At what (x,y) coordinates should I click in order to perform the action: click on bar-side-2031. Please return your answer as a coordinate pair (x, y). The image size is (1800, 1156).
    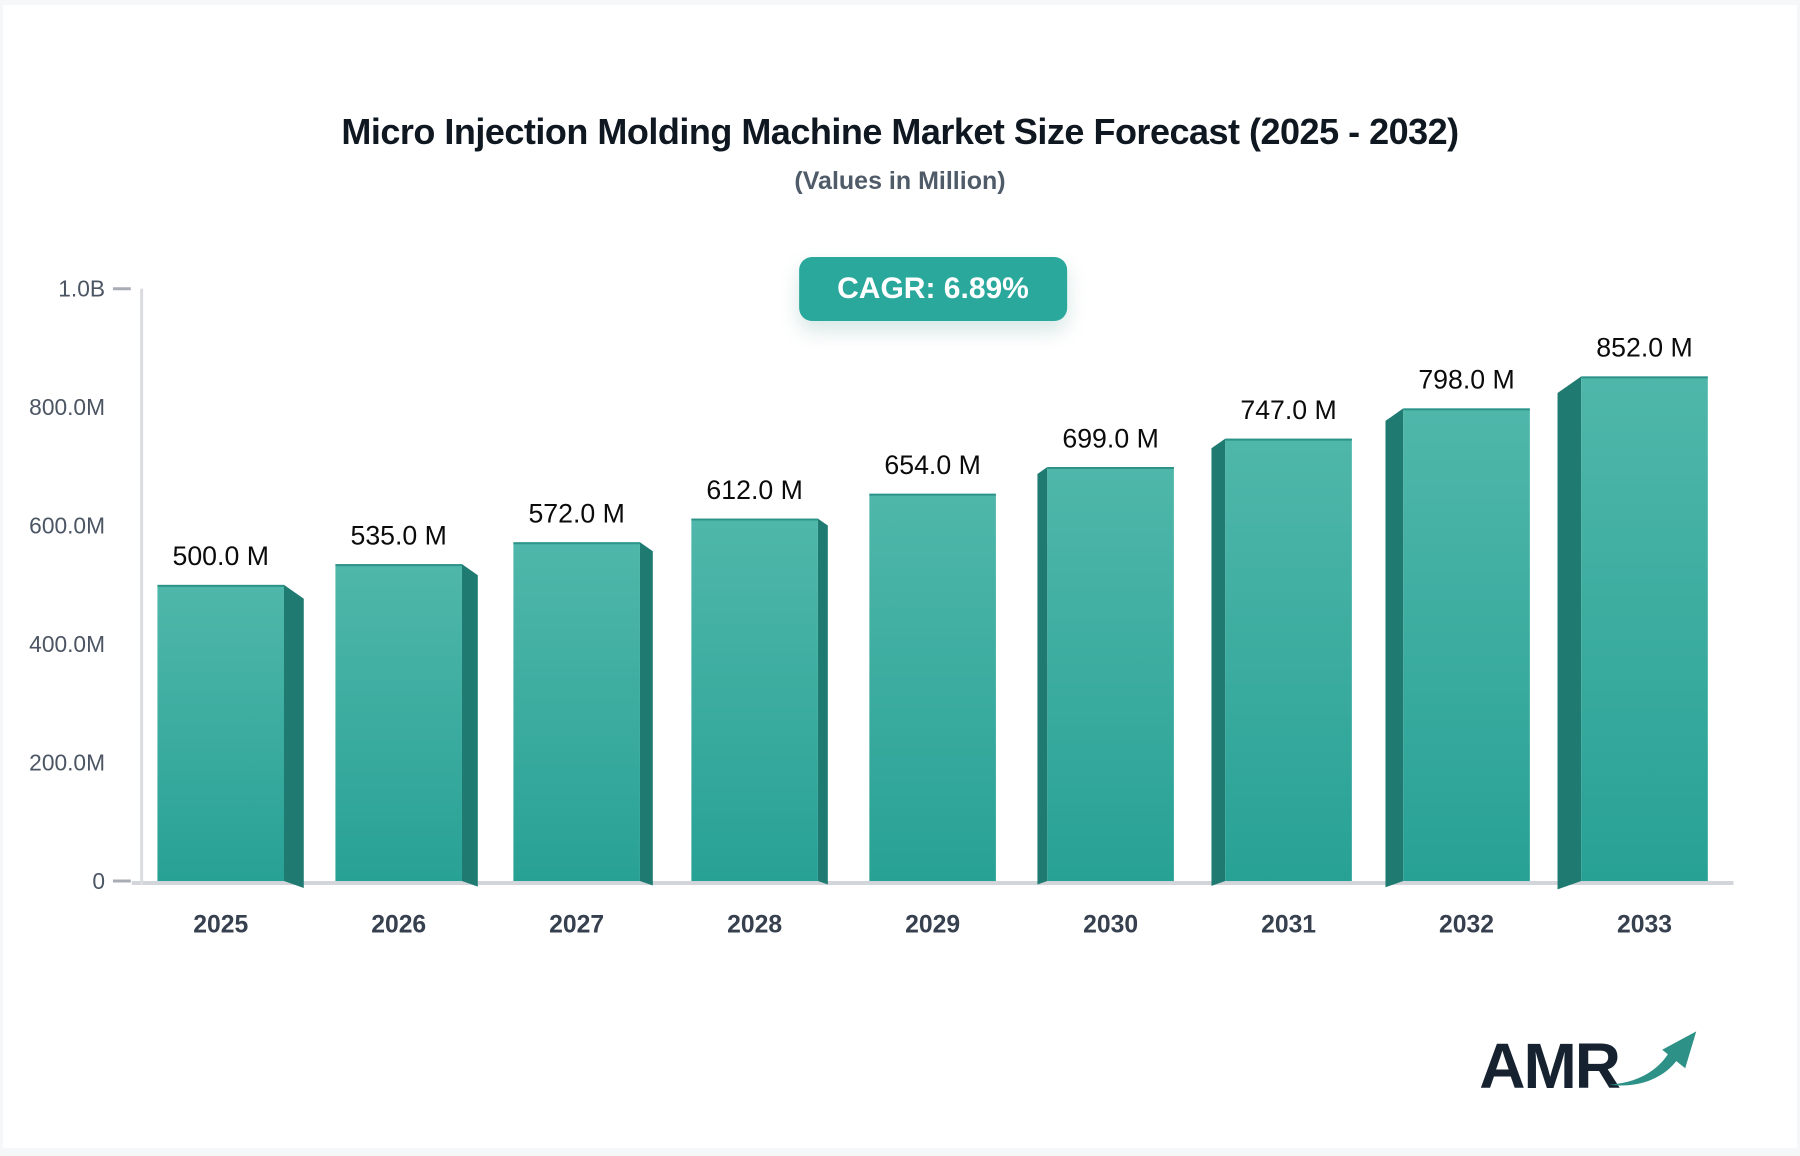
    Looking at the image, I should click on (1218, 662).